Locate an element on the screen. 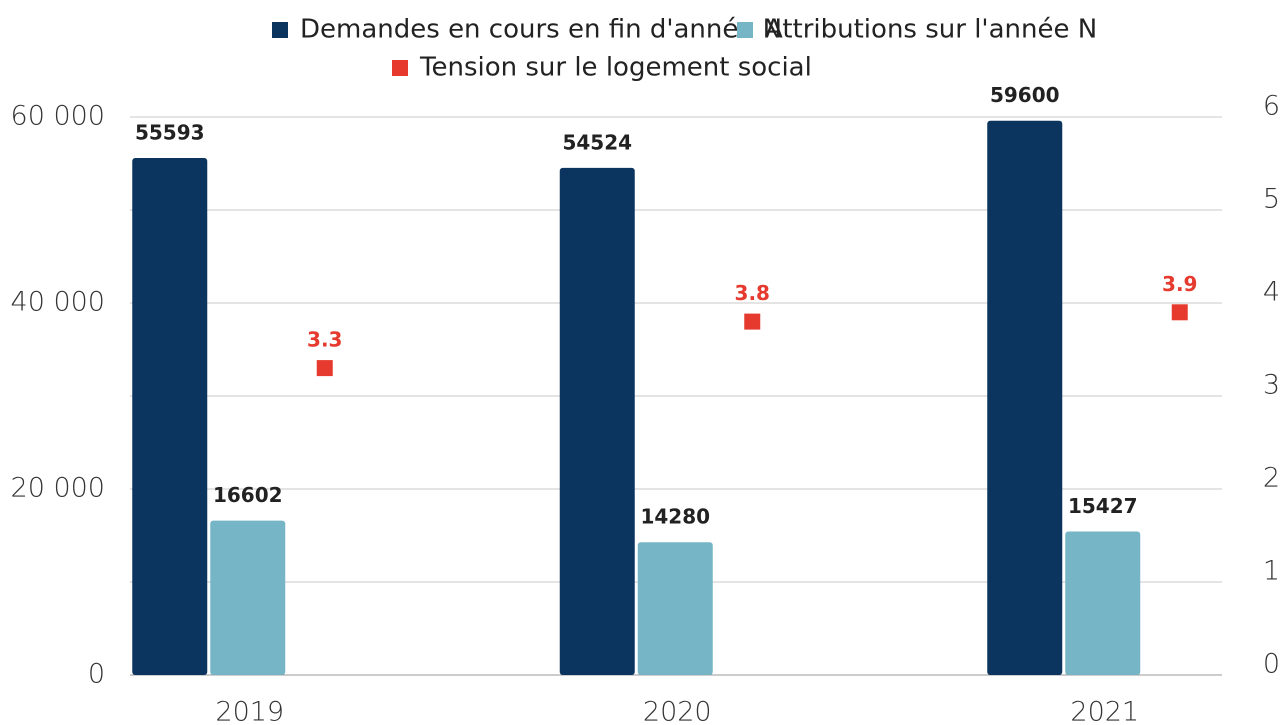 This screenshot has width=1284, height=725. value-label: 59600 is located at coordinates (1025, 95).